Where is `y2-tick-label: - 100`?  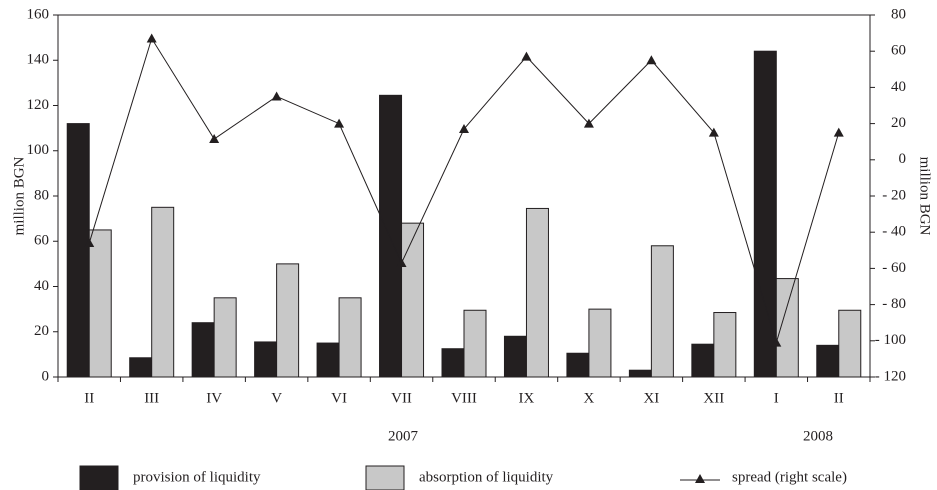
y2-tick-label: - 100 is located at coordinates (890, 340).